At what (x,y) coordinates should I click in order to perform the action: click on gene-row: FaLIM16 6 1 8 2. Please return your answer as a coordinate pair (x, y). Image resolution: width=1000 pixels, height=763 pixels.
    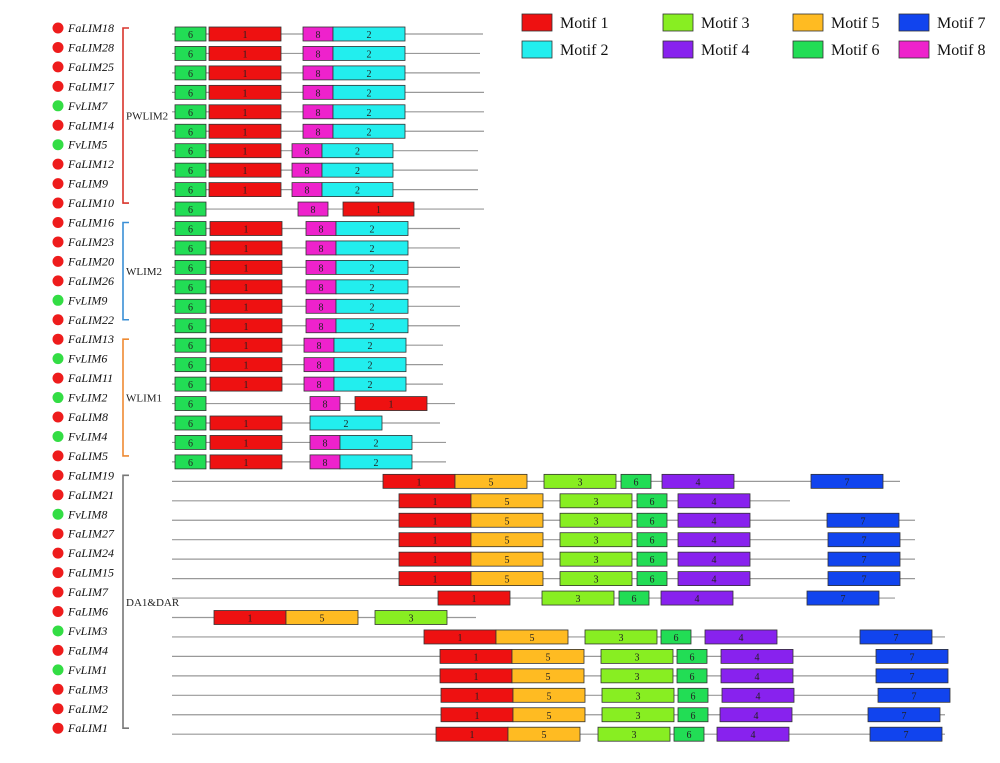
    Looking at the image, I should click on (256, 226).